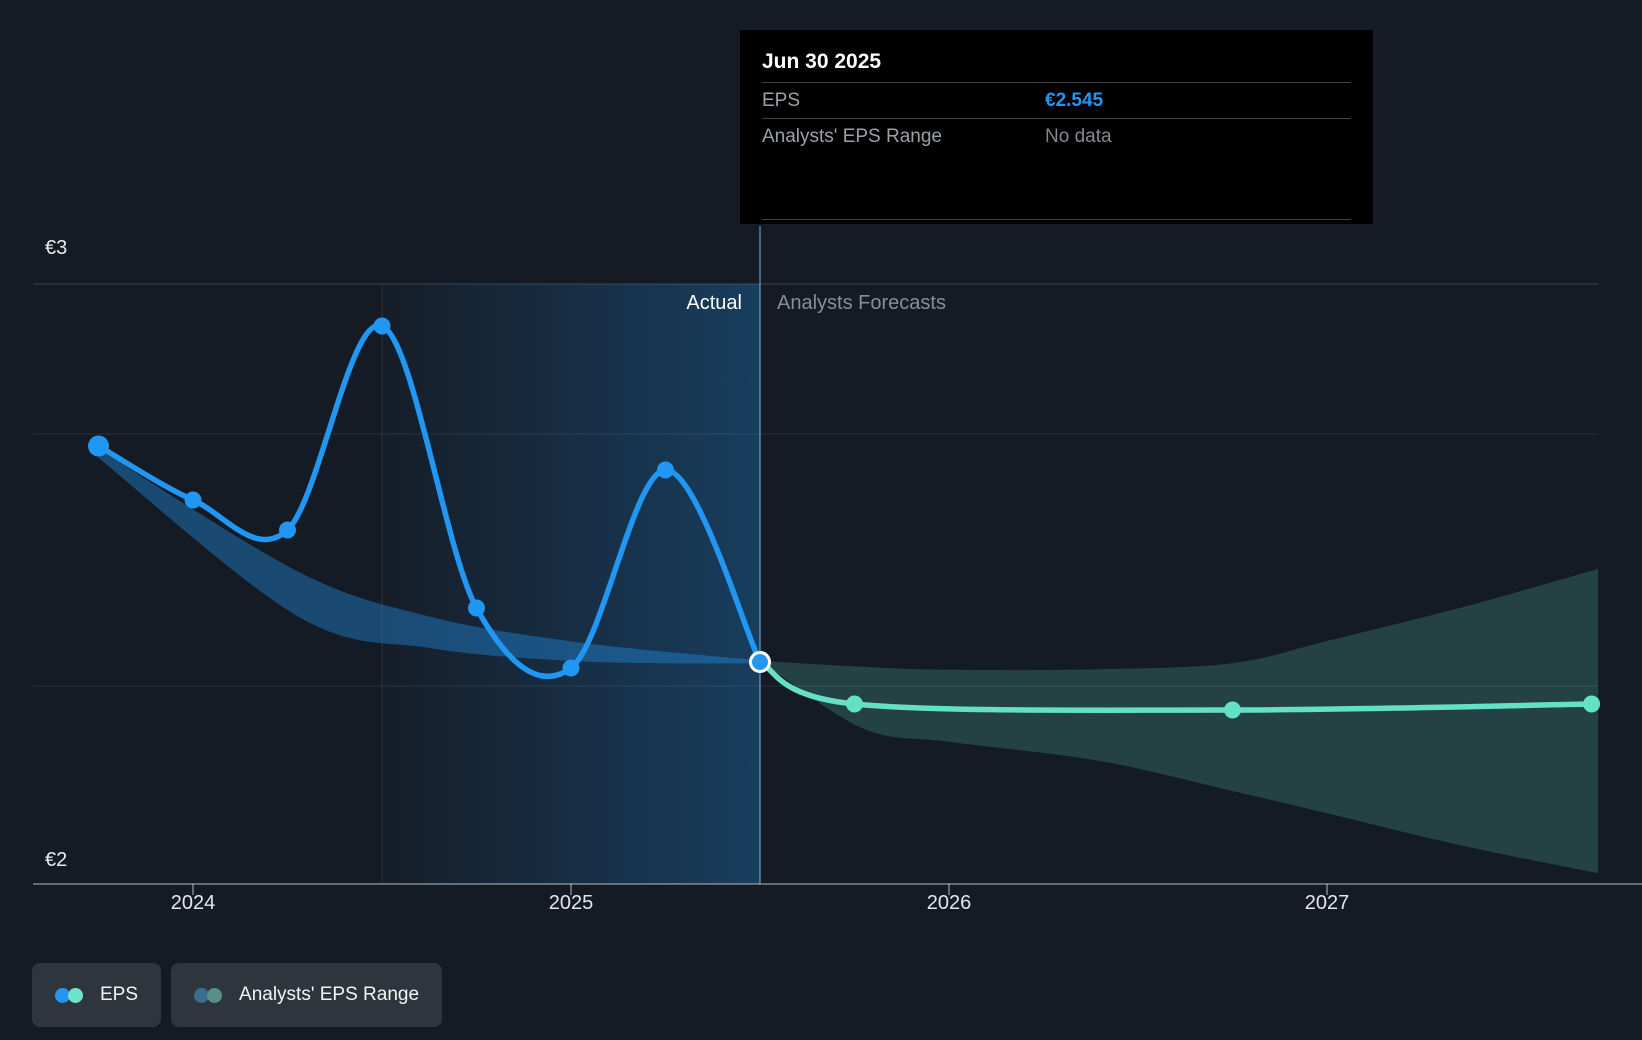 This screenshot has height=1040, width=1642. I want to click on x-axis-tick-label: 2027, so click(1327, 903).